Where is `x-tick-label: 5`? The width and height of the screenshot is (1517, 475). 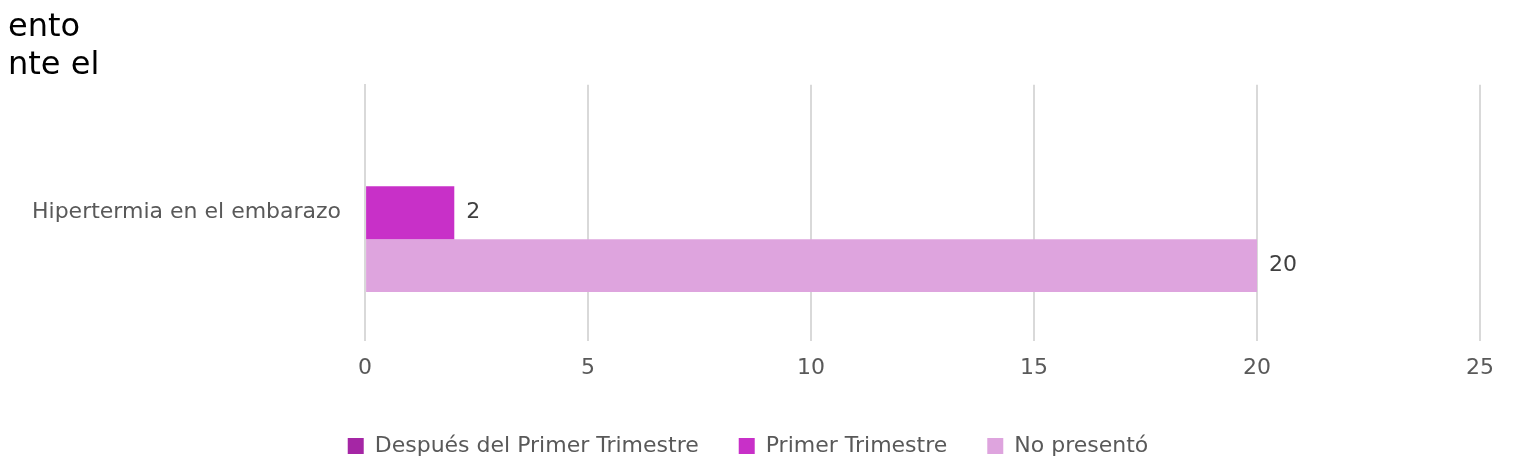 x-tick-label: 5 is located at coordinates (588, 366).